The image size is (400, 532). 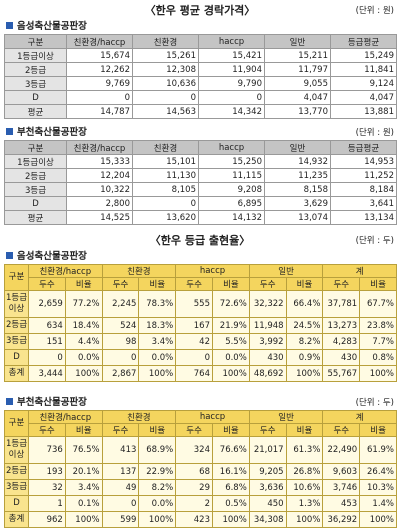 I want to click on cell: 61.9%, so click(x=378, y=450).